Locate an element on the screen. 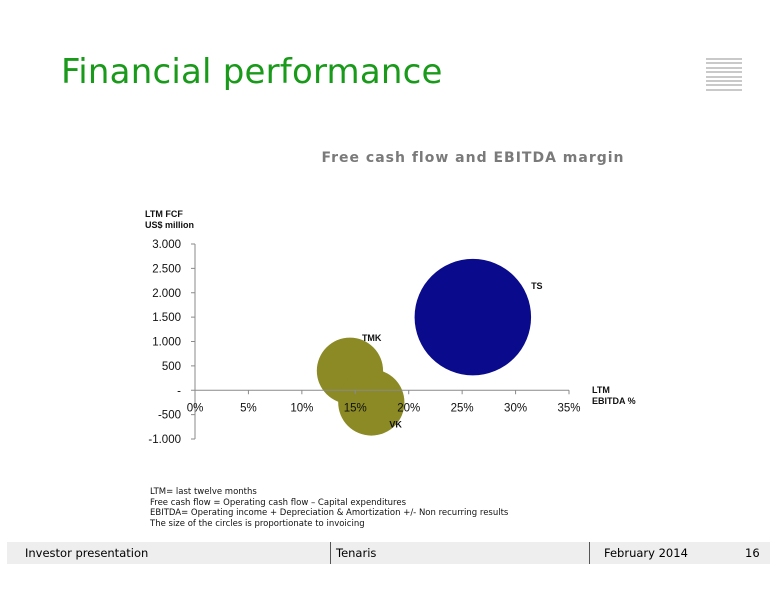 The height and width of the screenshot is (600, 776). x-tick-label: 20% is located at coordinates (408, 408).